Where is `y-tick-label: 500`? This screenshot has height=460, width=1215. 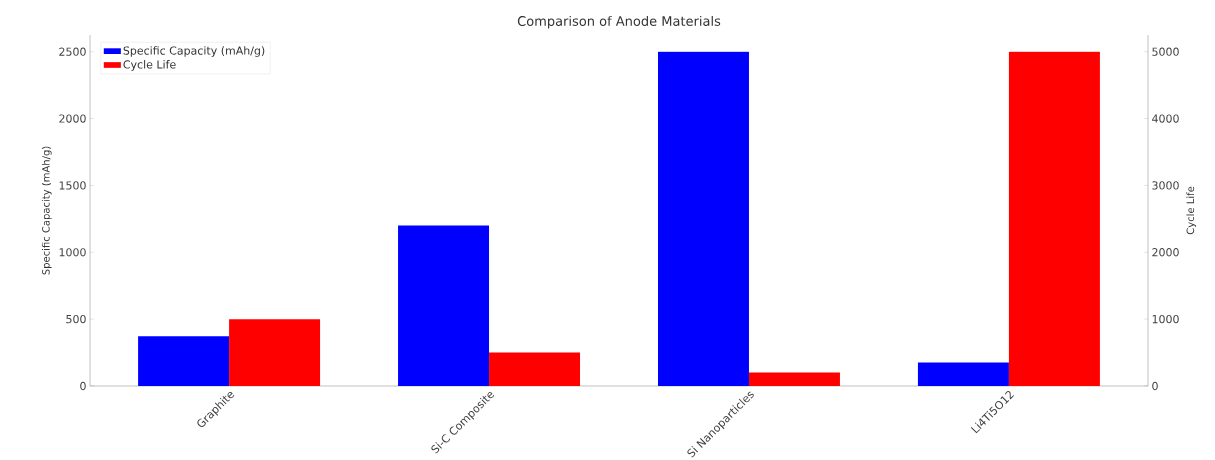
y-tick-label: 500 is located at coordinates (76, 319).